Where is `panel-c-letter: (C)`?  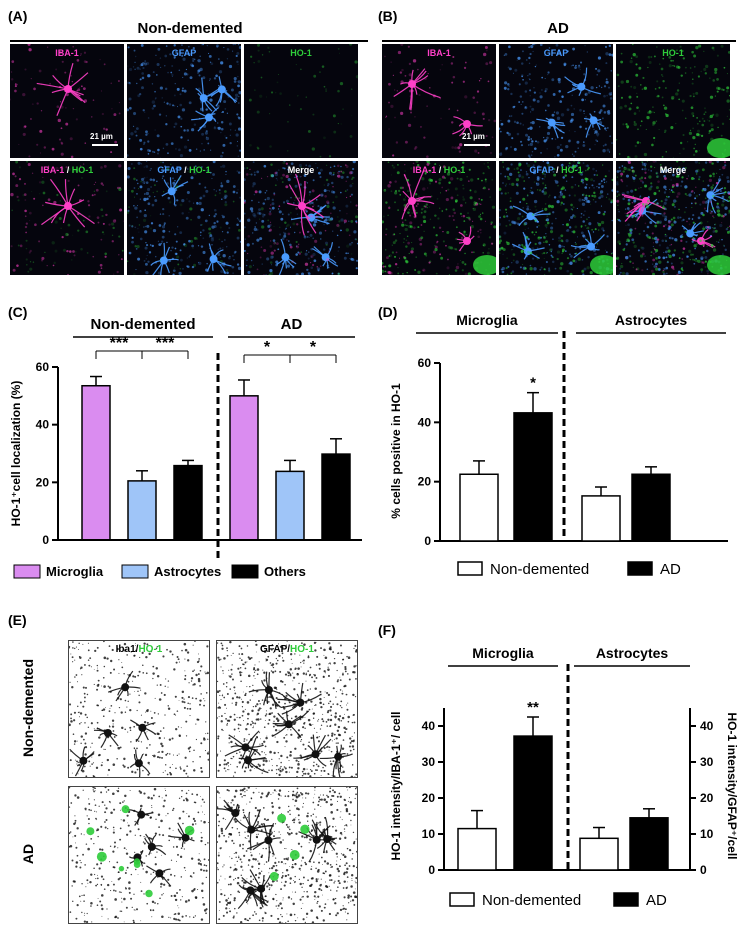
panel-c-letter: (C) is located at coordinates (18, 312).